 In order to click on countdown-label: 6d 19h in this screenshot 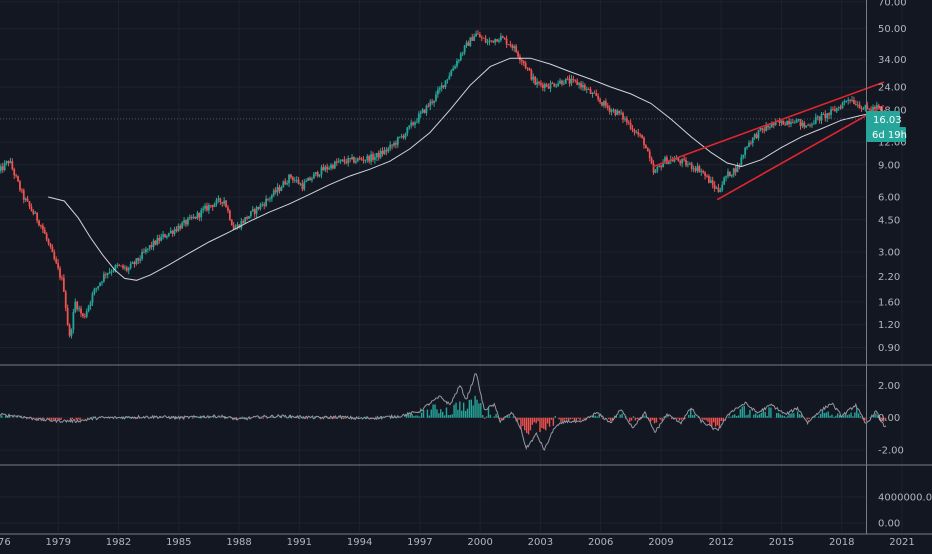, I will do `click(889, 135)`.